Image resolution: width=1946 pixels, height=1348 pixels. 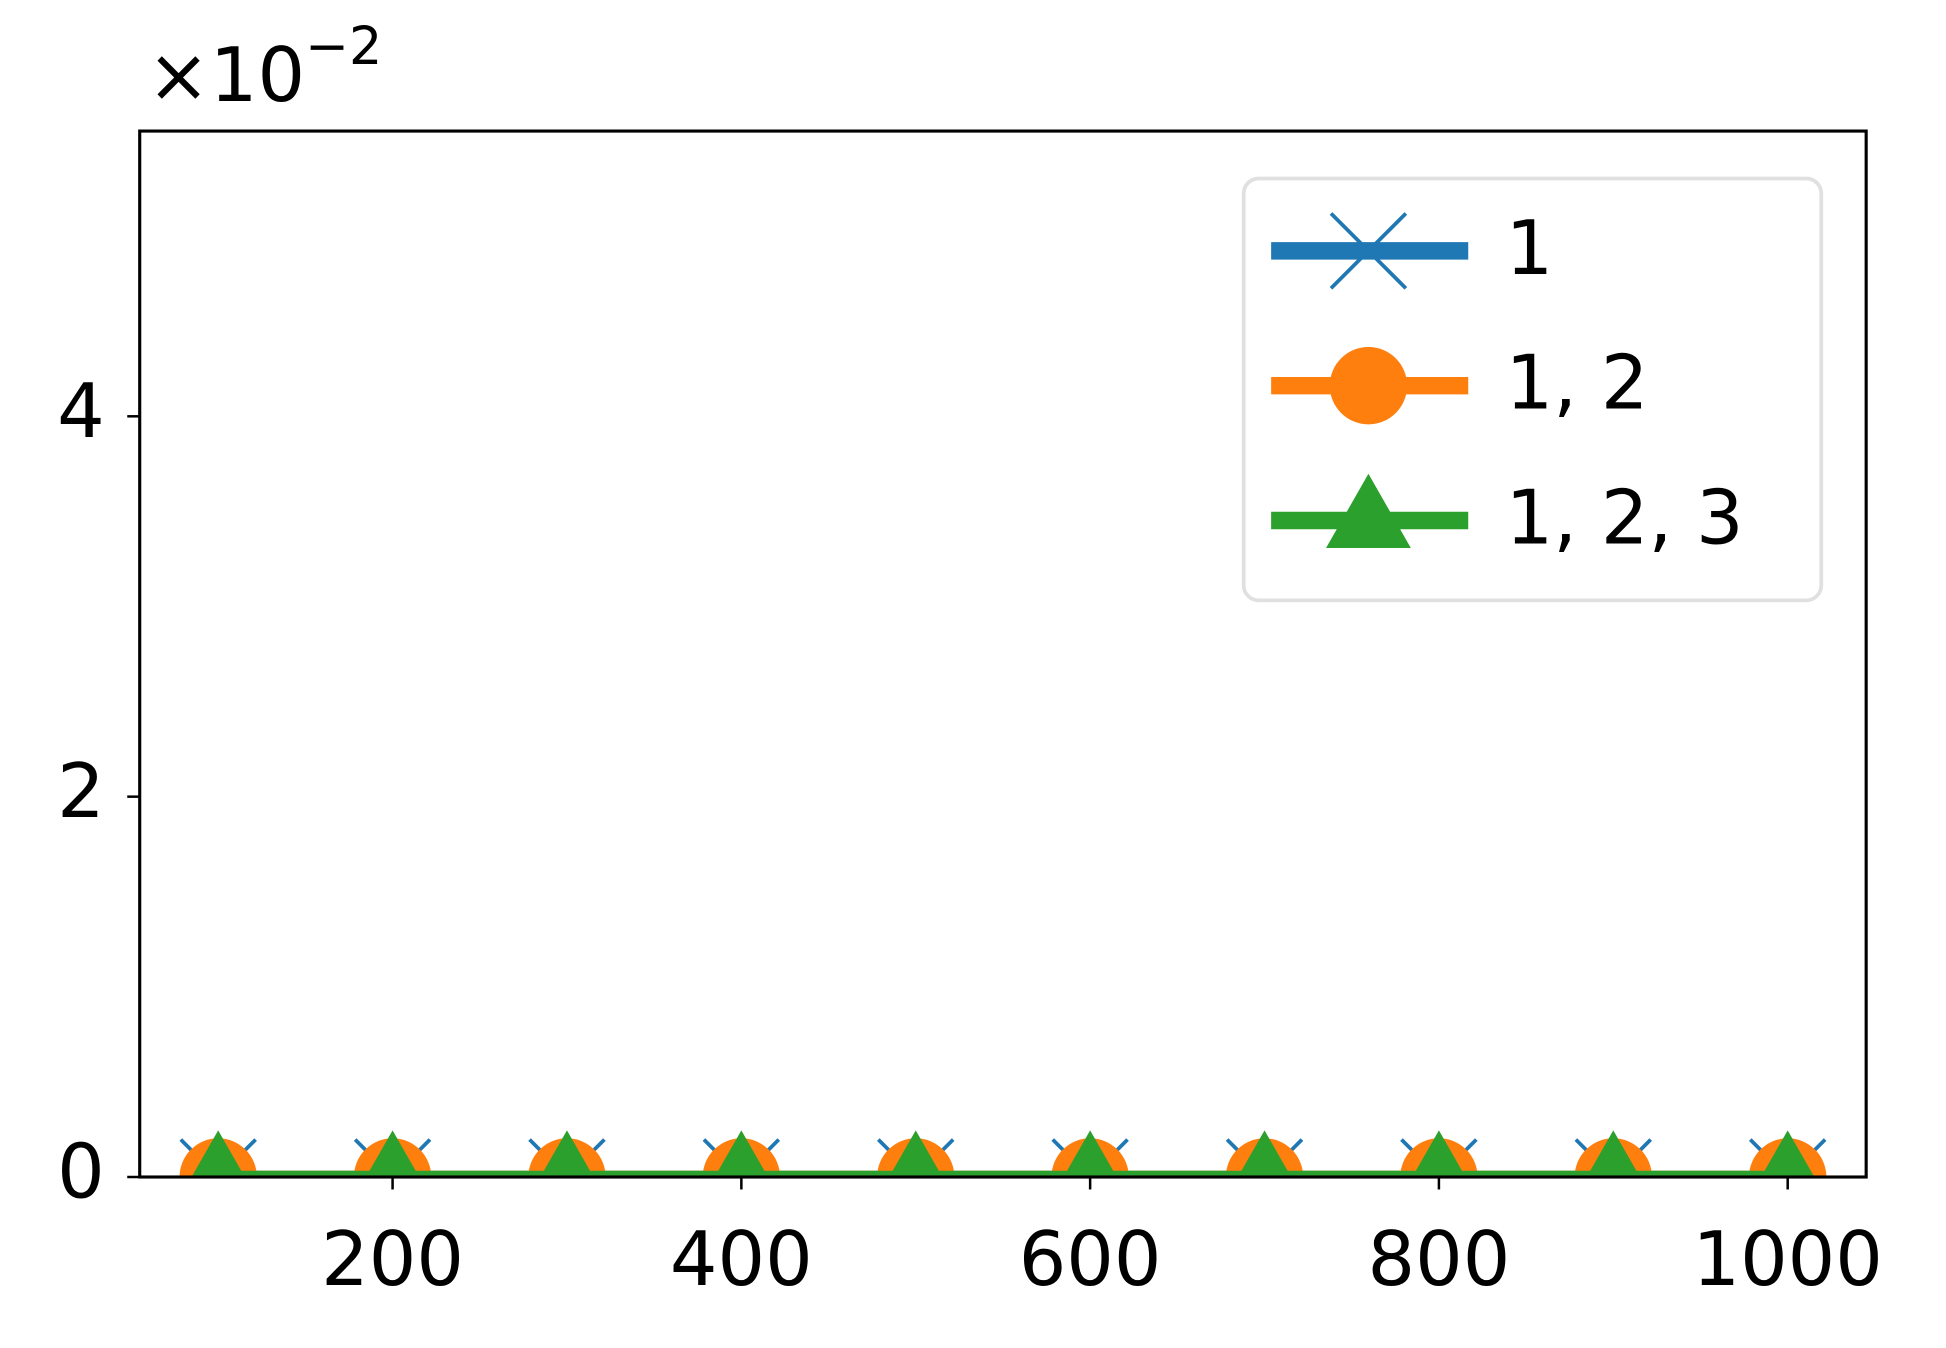 What do you see at coordinates (1090, 1259) in the screenshot?
I see `x-tick-label: 600` at bounding box center [1090, 1259].